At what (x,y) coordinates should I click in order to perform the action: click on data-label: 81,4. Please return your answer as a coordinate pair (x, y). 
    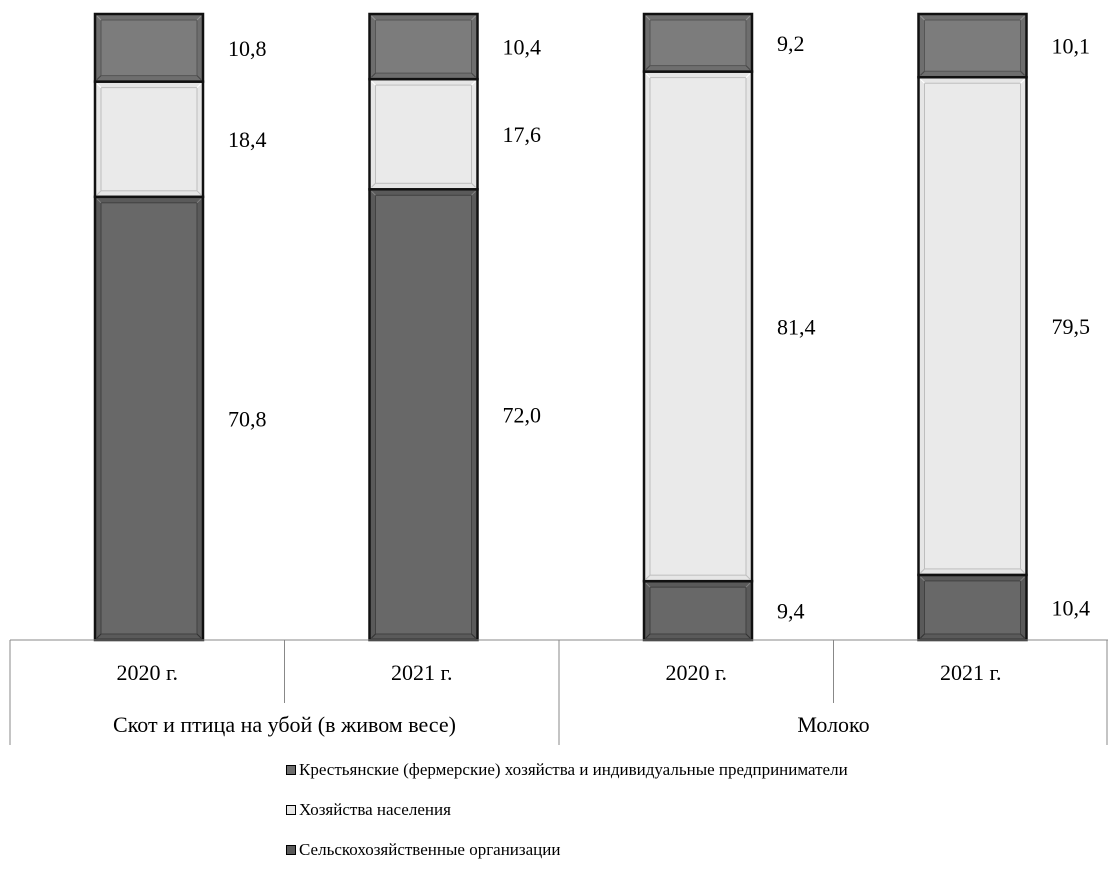
    Looking at the image, I should click on (796, 326).